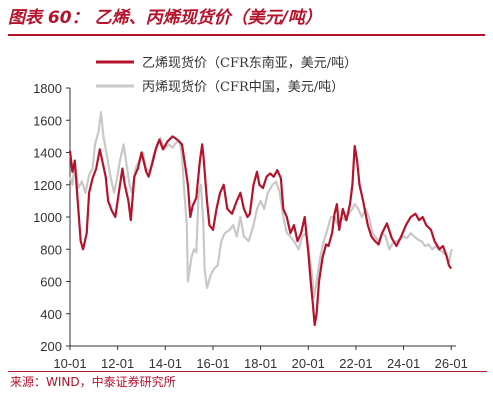 The image size is (493, 402). I want to click on y-tick-label: 800, so click(51, 249).